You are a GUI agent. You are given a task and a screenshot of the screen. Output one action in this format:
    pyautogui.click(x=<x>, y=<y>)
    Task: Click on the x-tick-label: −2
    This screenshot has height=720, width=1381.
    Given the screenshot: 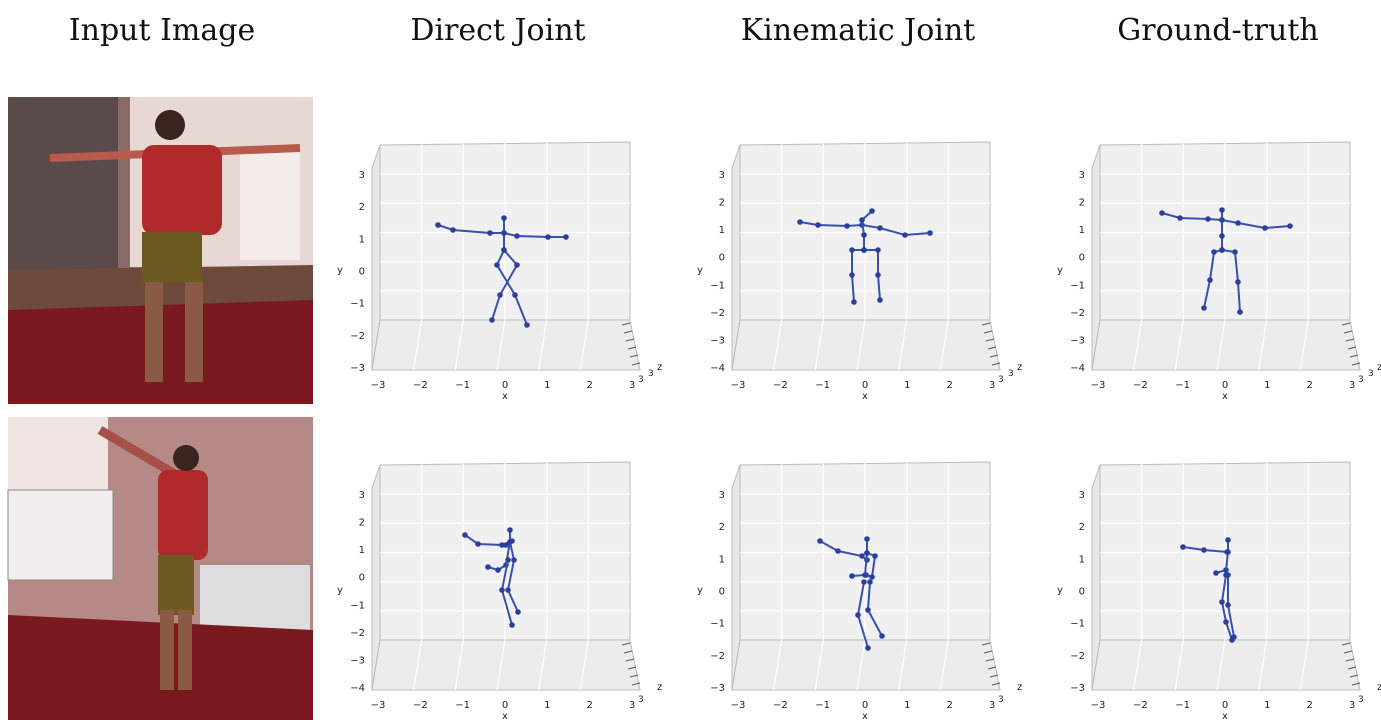 What is the action you would take?
    pyautogui.click(x=1140, y=385)
    